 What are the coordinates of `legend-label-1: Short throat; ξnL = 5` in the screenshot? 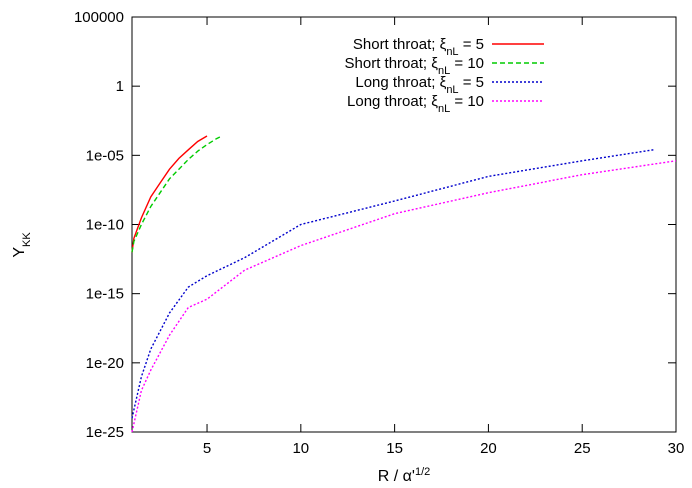 It's located at (418, 47).